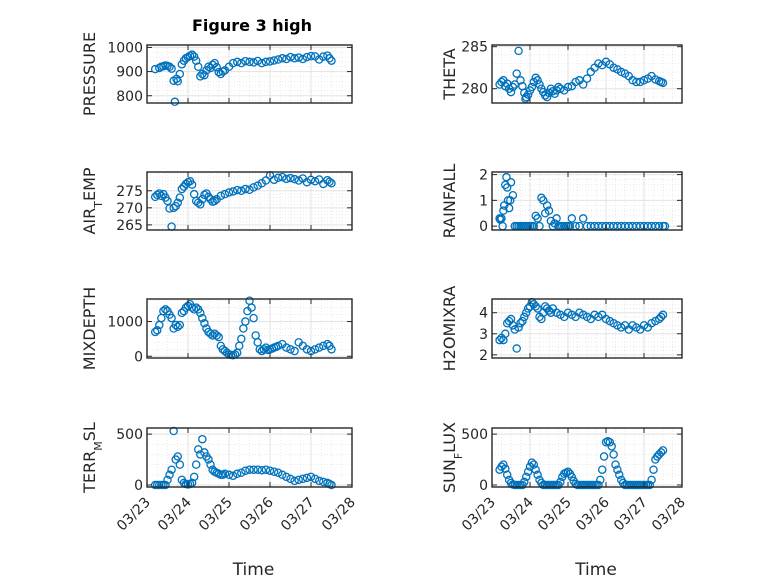 This screenshot has width=778, height=583. I want to click on y-tick-label: 2, so click(483, 356).